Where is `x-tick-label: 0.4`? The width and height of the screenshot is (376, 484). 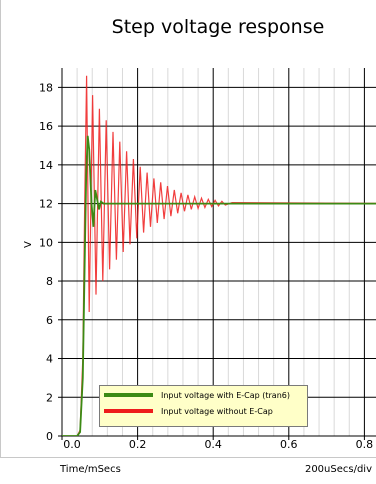
x-tick-label: 0.4 is located at coordinates (213, 444).